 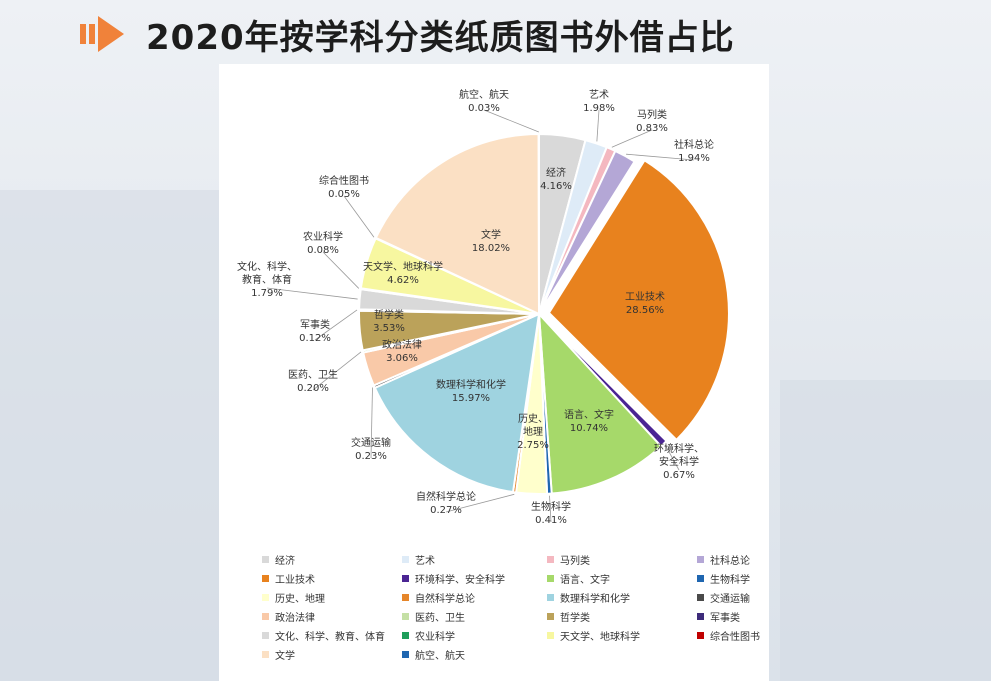 I want to click on legend-item: 交通运输, so click(x=747, y=597).